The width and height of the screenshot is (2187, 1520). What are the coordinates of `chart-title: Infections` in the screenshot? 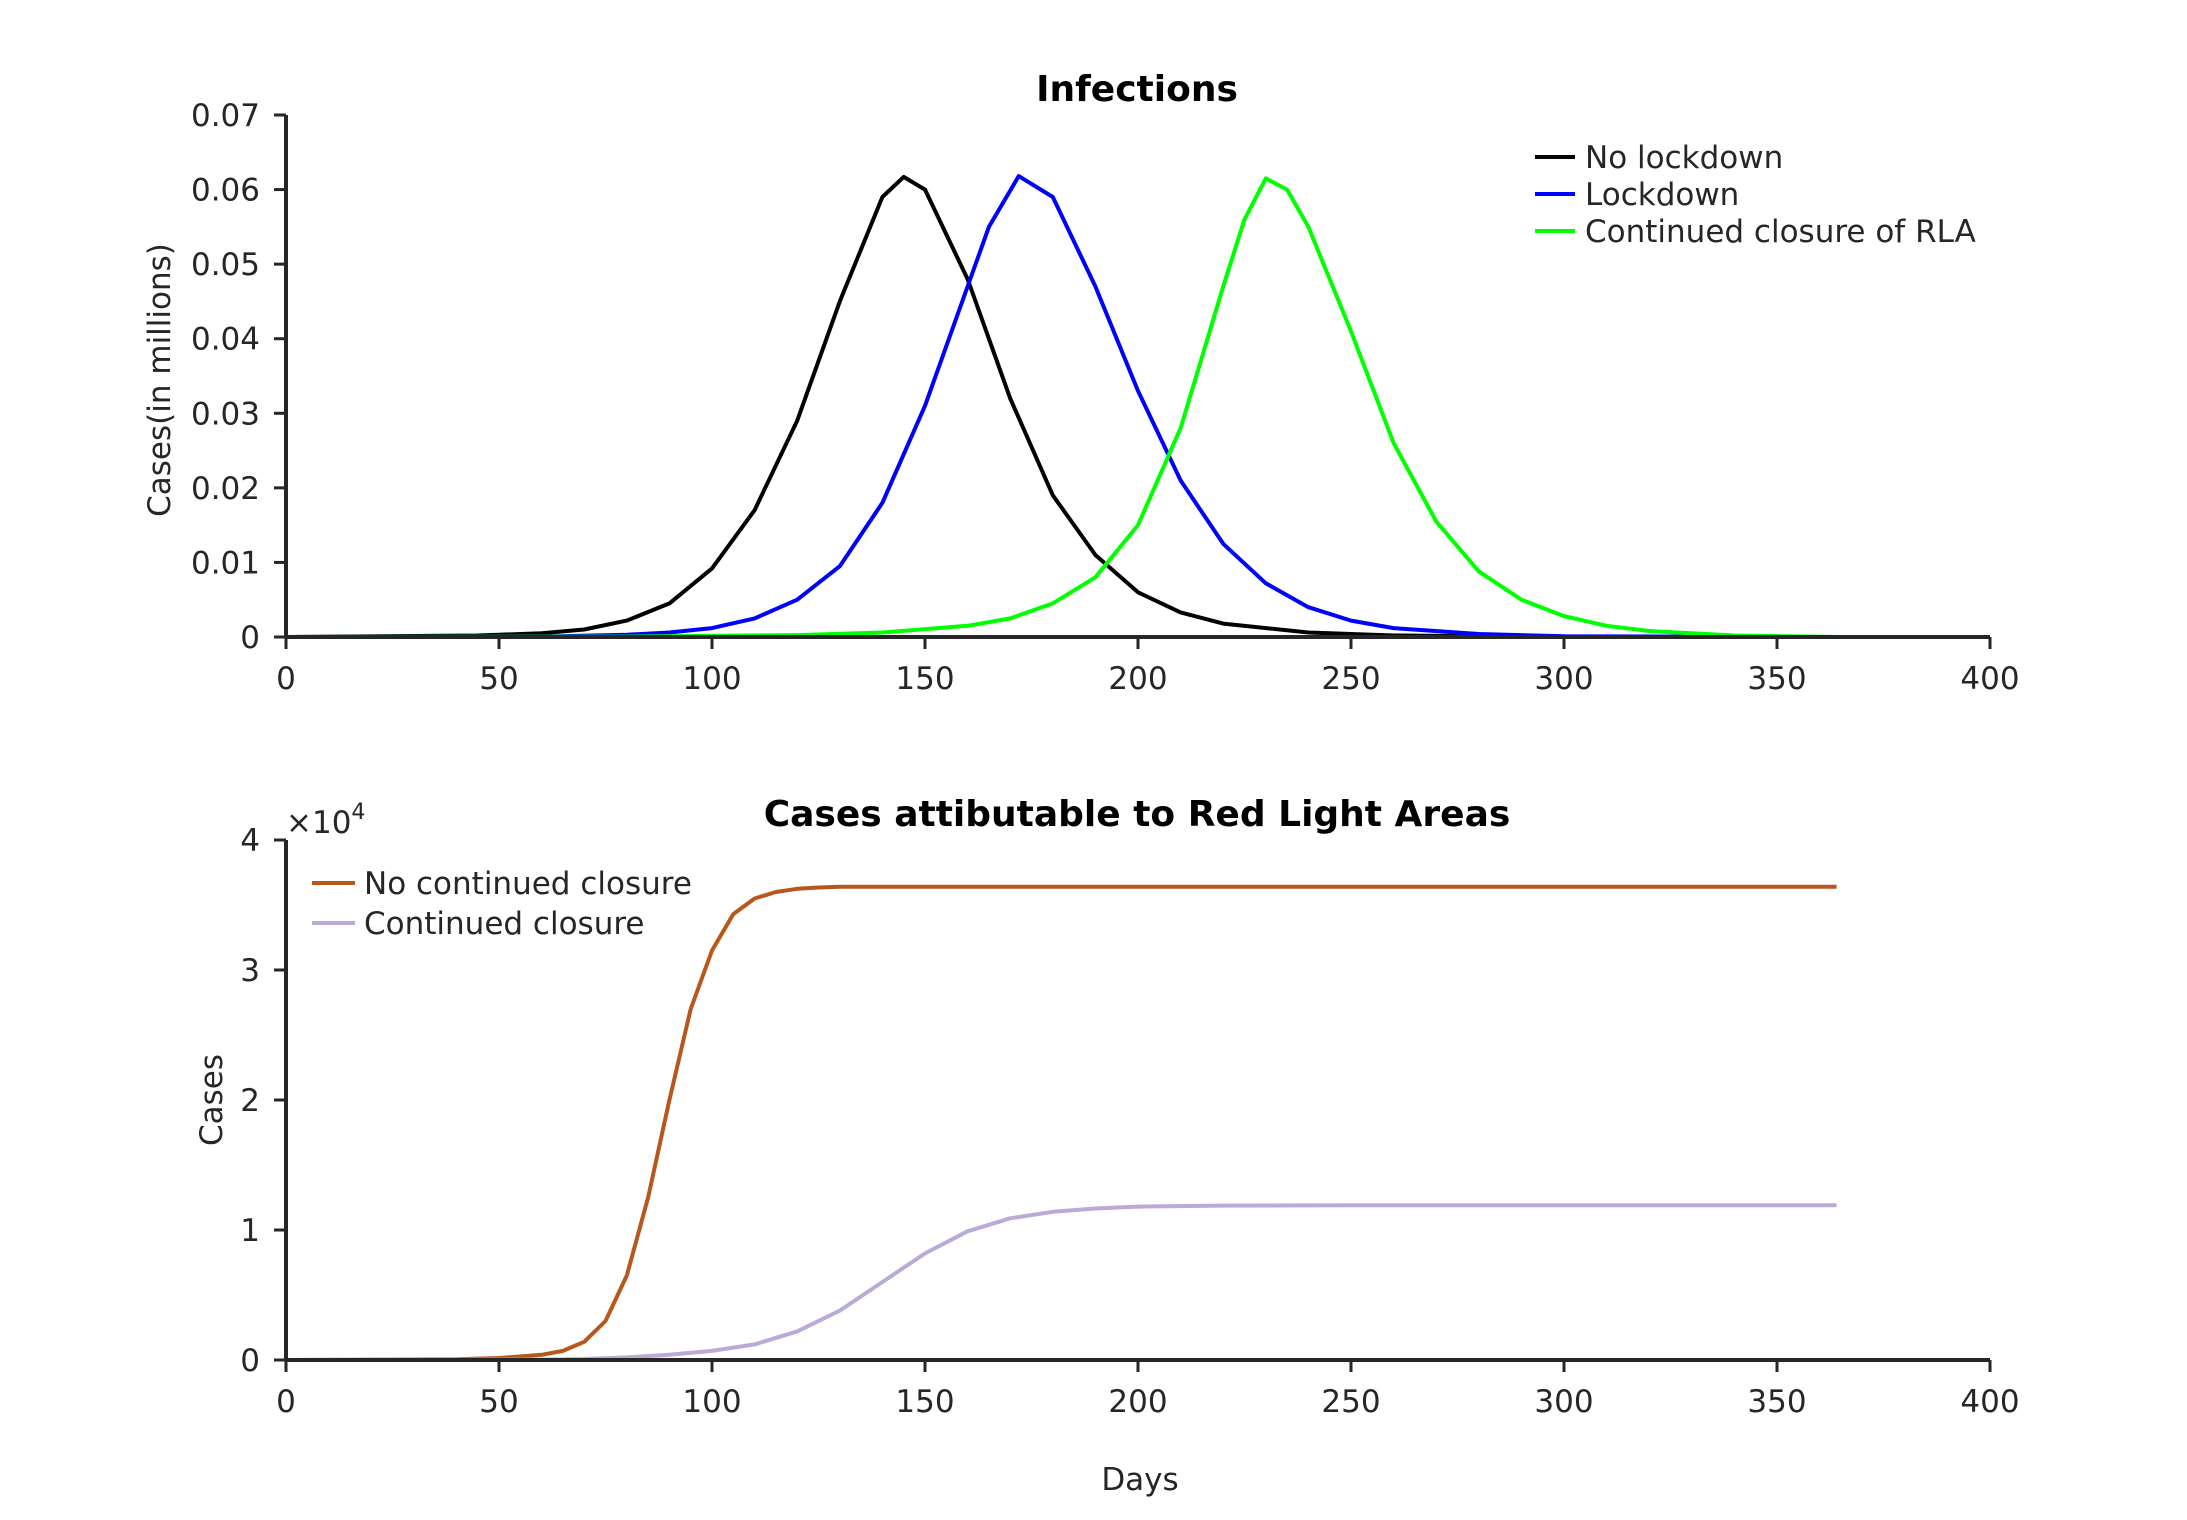 It's located at (1137, 89).